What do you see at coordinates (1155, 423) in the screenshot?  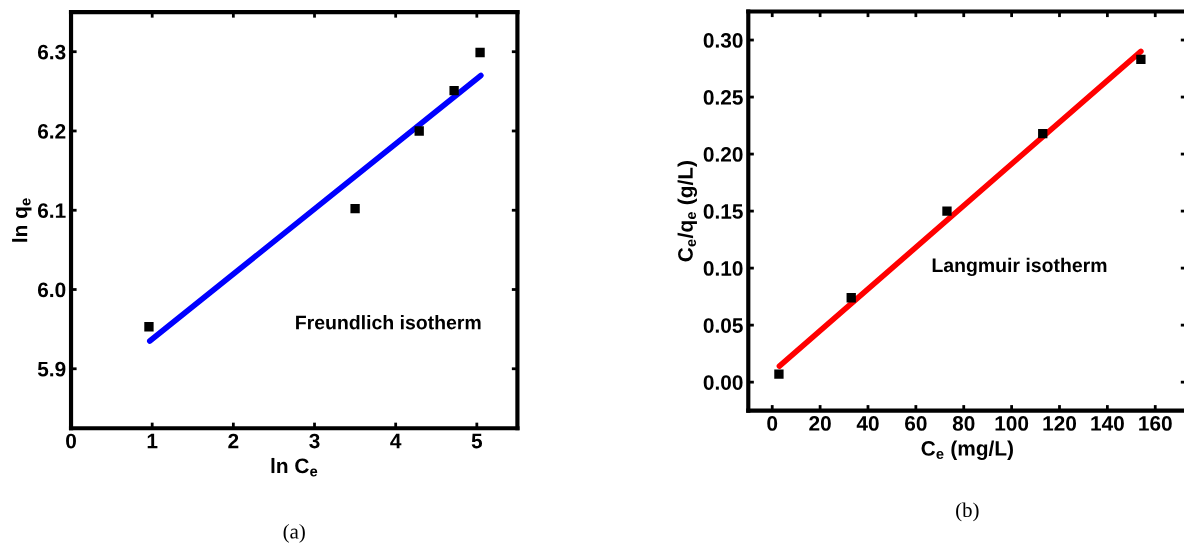 I see `x-tick-label: 160` at bounding box center [1155, 423].